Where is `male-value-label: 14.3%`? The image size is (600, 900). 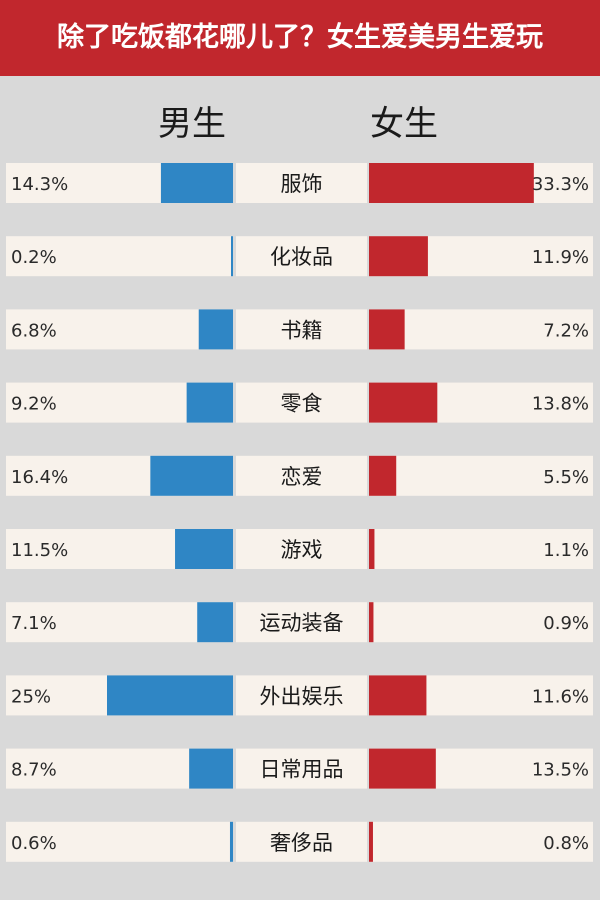
male-value-label: 14.3% is located at coordinates (39, 184).